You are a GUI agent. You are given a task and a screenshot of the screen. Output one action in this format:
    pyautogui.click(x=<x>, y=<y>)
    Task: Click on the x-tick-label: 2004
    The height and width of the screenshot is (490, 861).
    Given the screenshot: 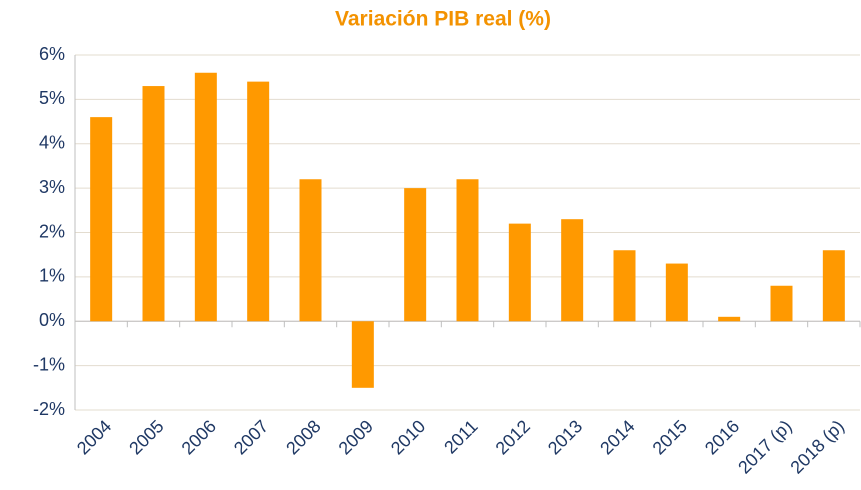 What is the action you would take?
    pyautogui.click(x=94, y=437)
    